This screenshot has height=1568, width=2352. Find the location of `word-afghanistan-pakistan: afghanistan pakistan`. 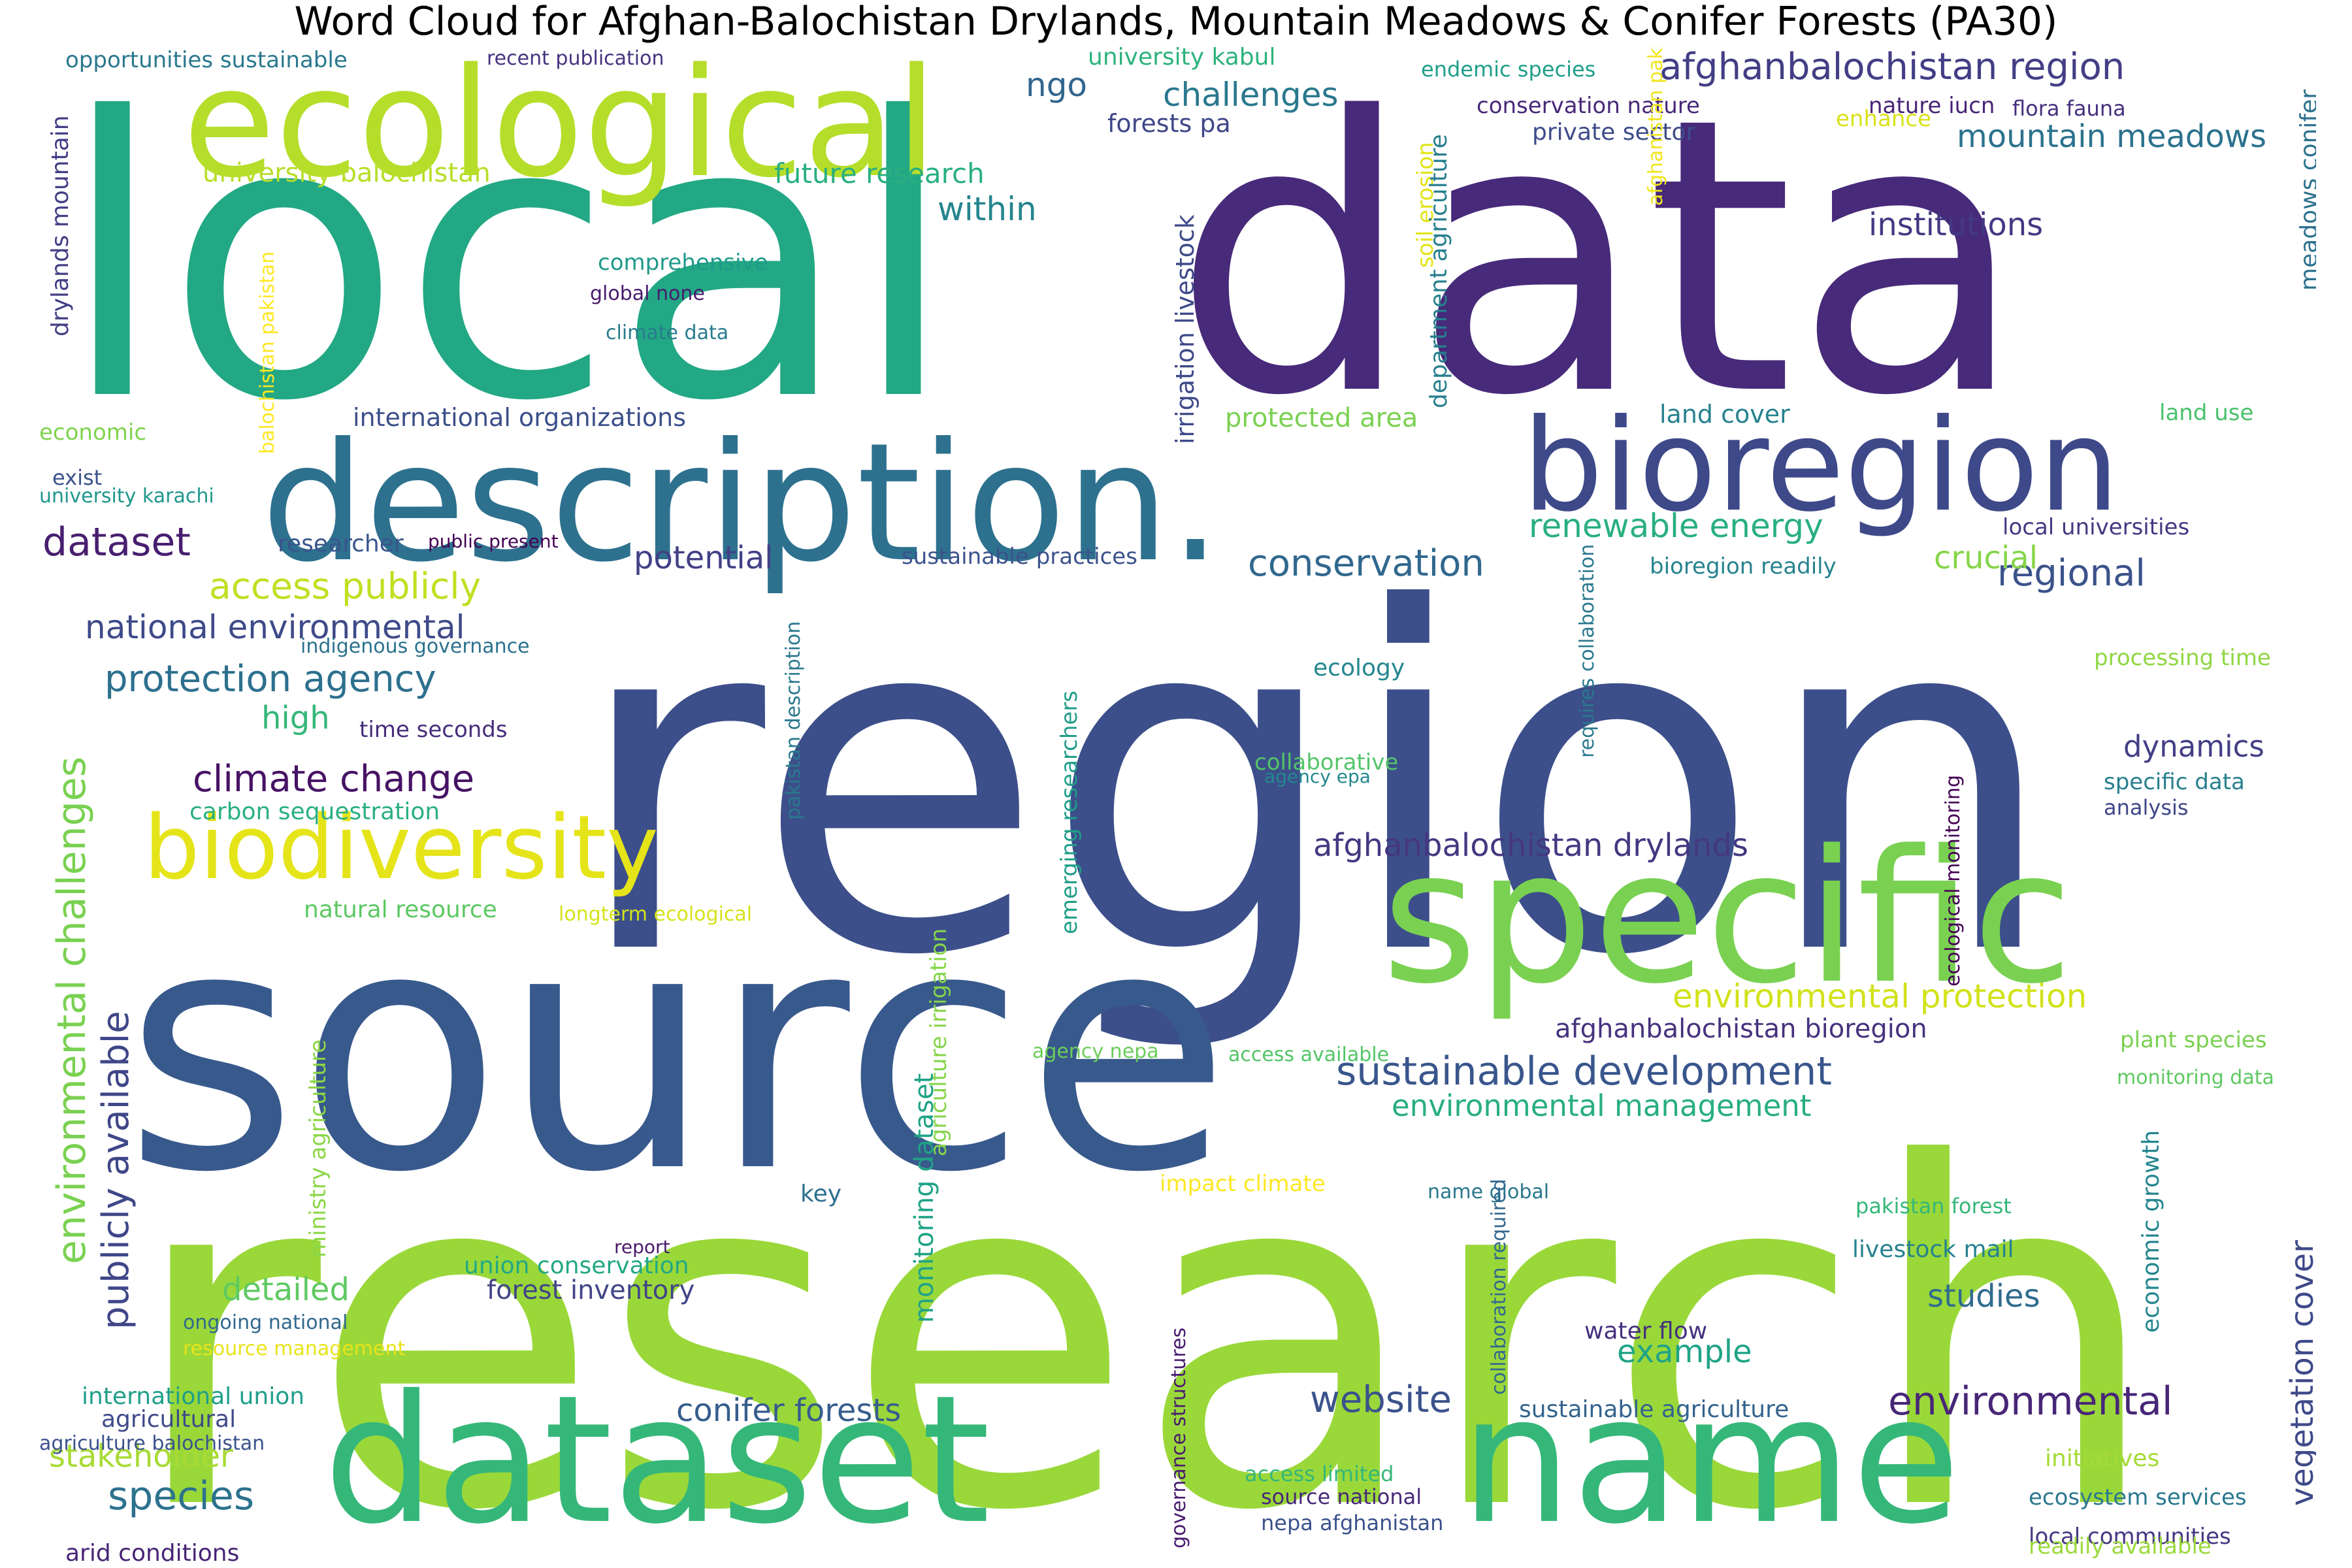

word-afghanistan-pakistan: afghanistan pakistan is located at coordinates (1655, 126).